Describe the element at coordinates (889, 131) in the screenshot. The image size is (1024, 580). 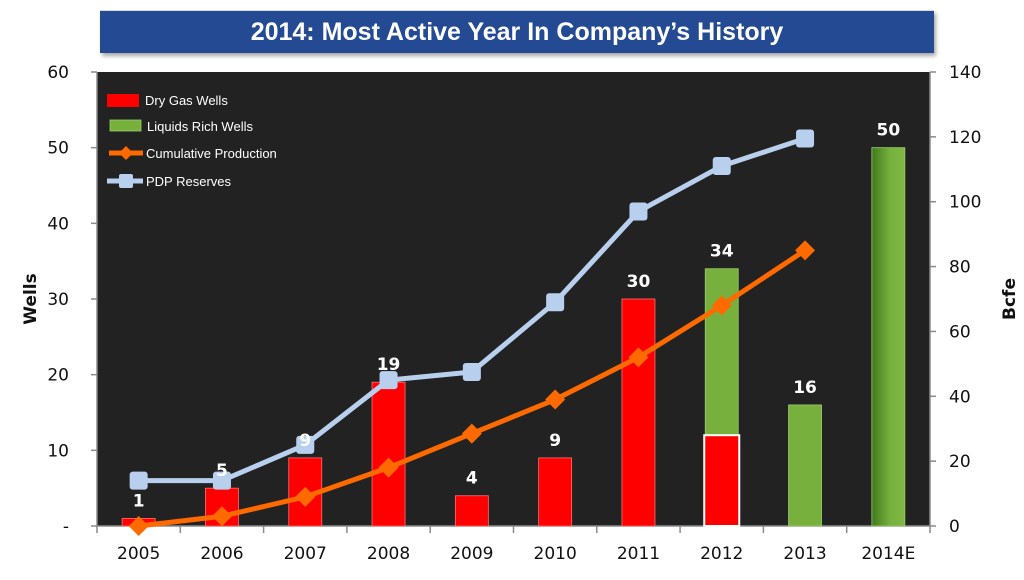
I see `bar-total-label: 50` at that location.